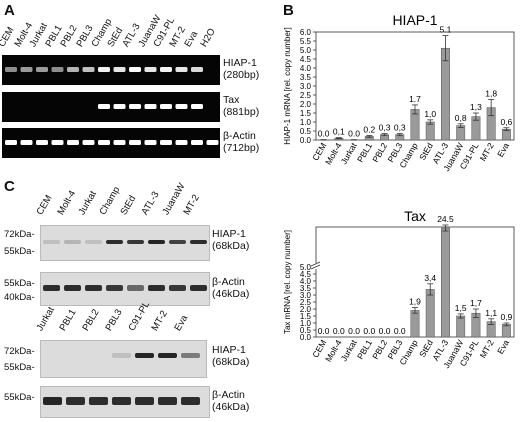 The height and width of the screenshot is (422, 520). Describe the element at coordinates (159, 320) in the screenshot. I see `lane-label: MT-2` at that location.